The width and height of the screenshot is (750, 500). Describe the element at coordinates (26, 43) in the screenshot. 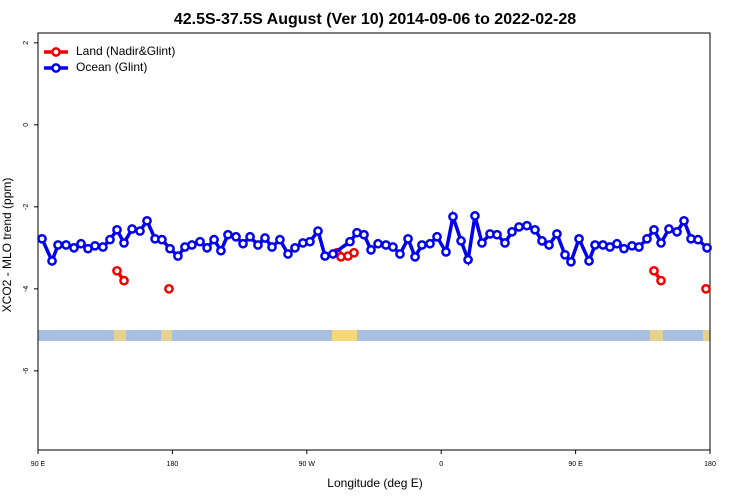

I see `y-tick-label: 2` at that location.